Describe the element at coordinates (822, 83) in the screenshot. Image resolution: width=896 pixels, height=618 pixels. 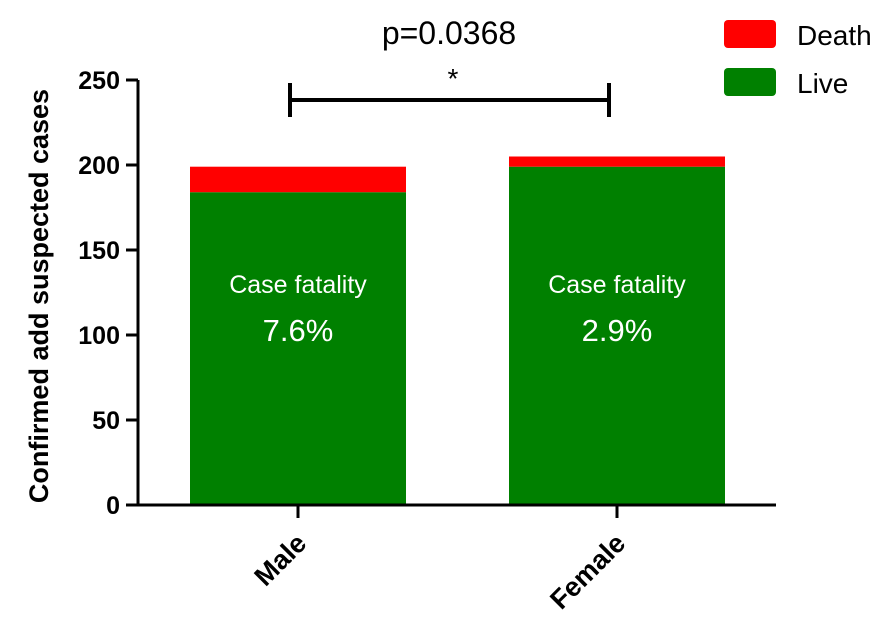
I see `legend-label-live: Live` at that location.